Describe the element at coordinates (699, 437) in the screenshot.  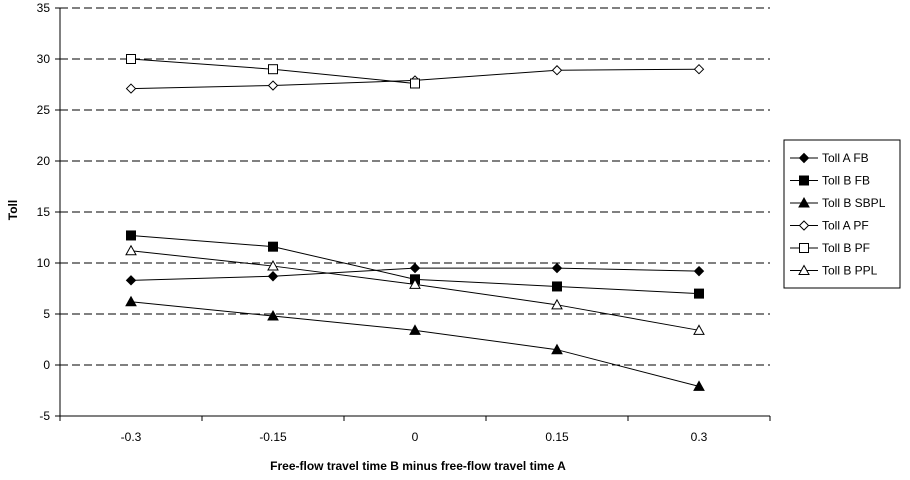
I see `x-tick-label: 0.3` at that location.